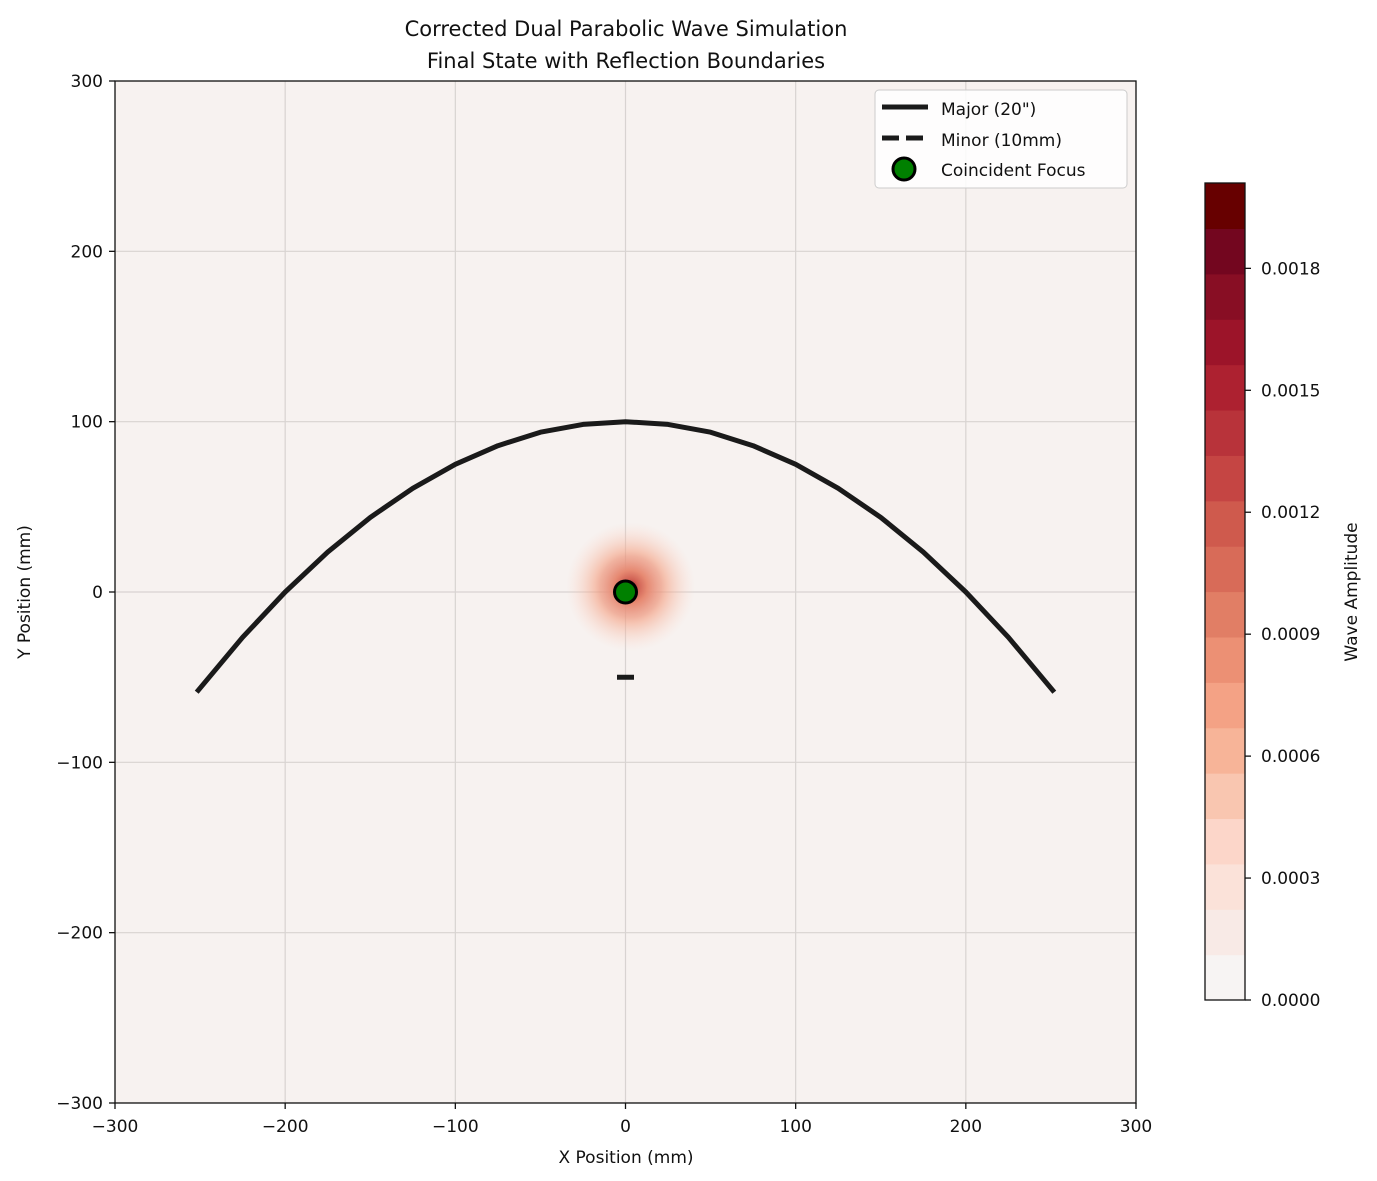  I want to click on x-axis: −300 −200 −100 0 100 200 300, so click(622, 1120).